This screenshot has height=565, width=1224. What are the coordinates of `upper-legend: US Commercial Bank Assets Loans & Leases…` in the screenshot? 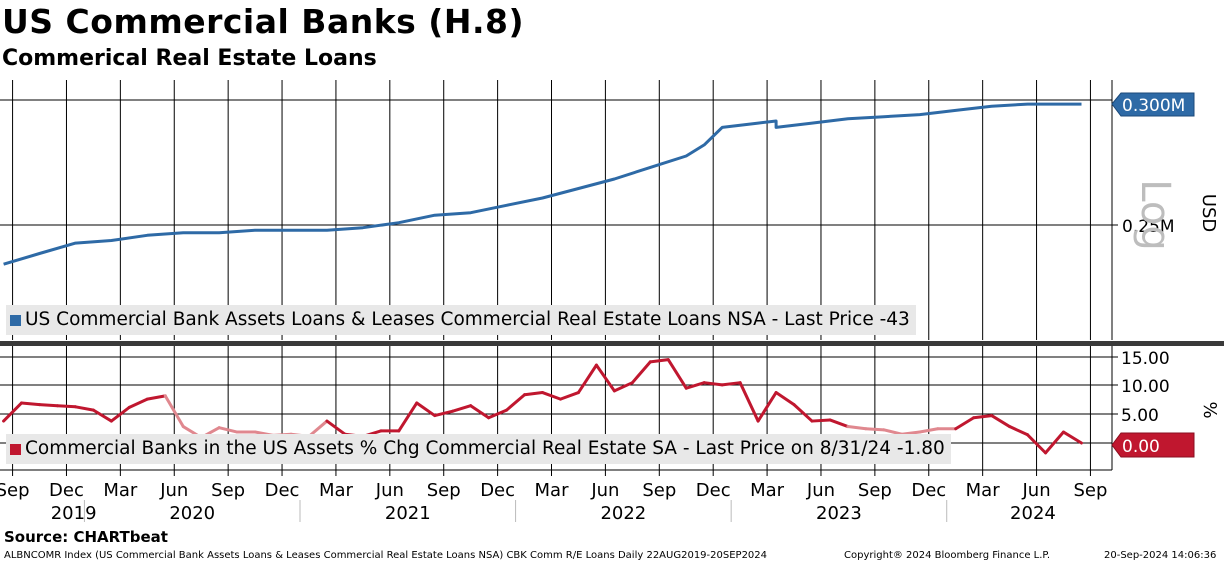 It's located at (461, 320).